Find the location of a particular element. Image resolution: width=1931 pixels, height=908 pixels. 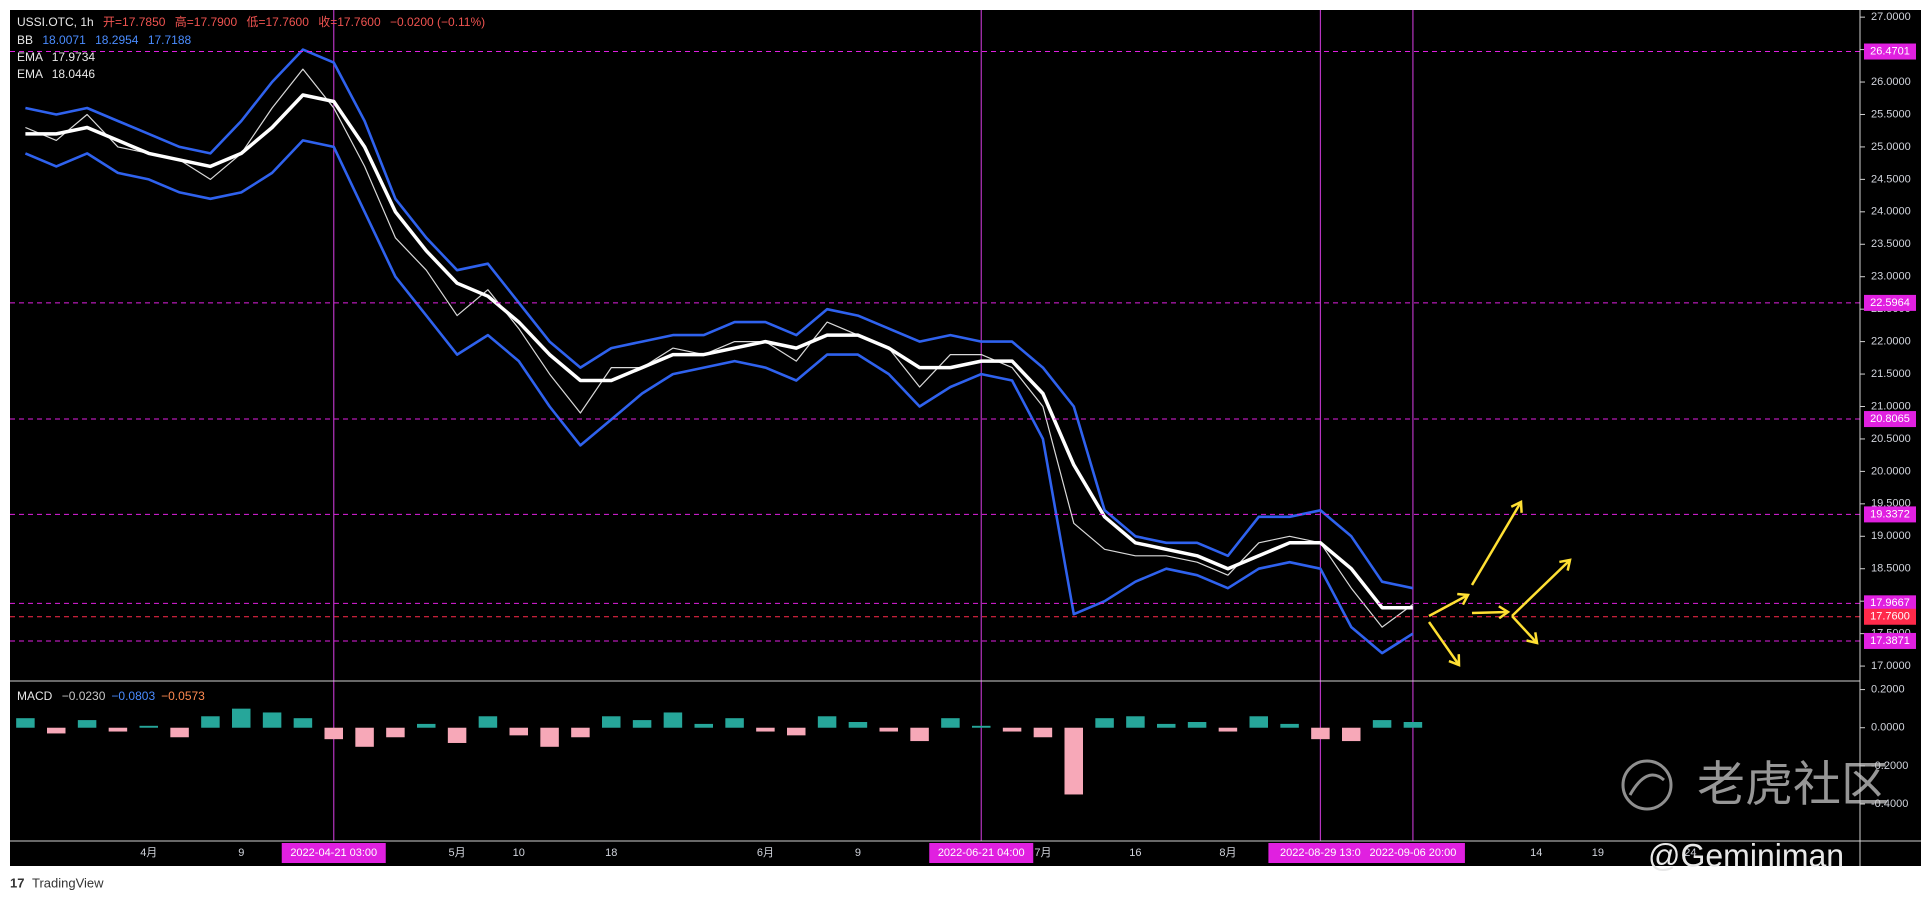

macd-value: −0.0230 is located at coordinates (84, 696).